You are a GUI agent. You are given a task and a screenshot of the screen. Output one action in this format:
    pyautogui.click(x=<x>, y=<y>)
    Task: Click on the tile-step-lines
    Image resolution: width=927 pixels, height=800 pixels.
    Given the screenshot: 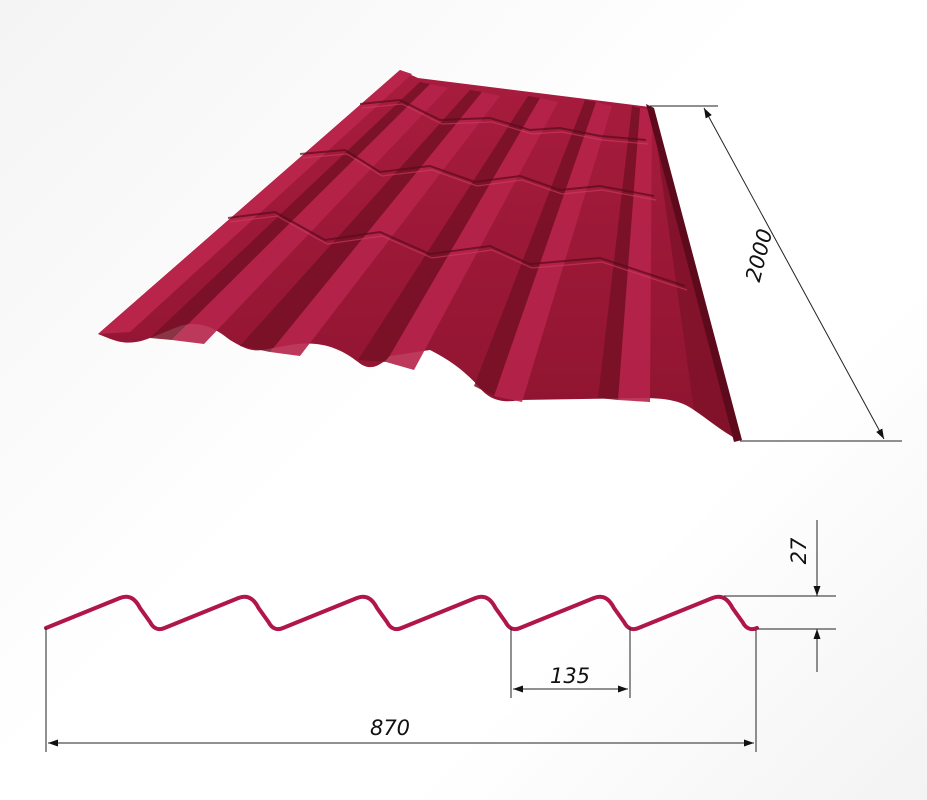 What is the action you would take?
    pyautogui.click(x=456, y=192)
    